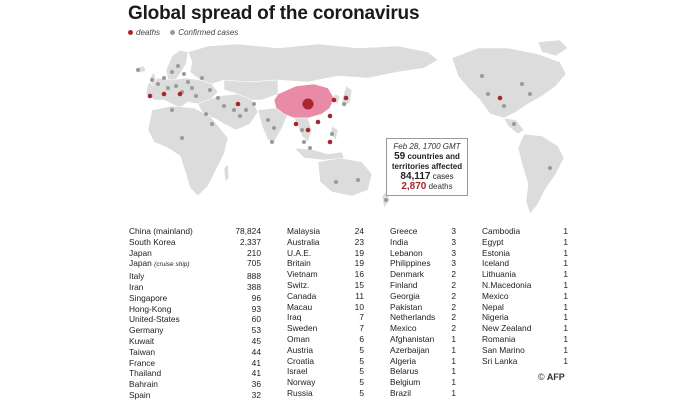  Describe the element at coordinates (145, 373) in the screenshot. I see `country-name: Thailand` at that location.